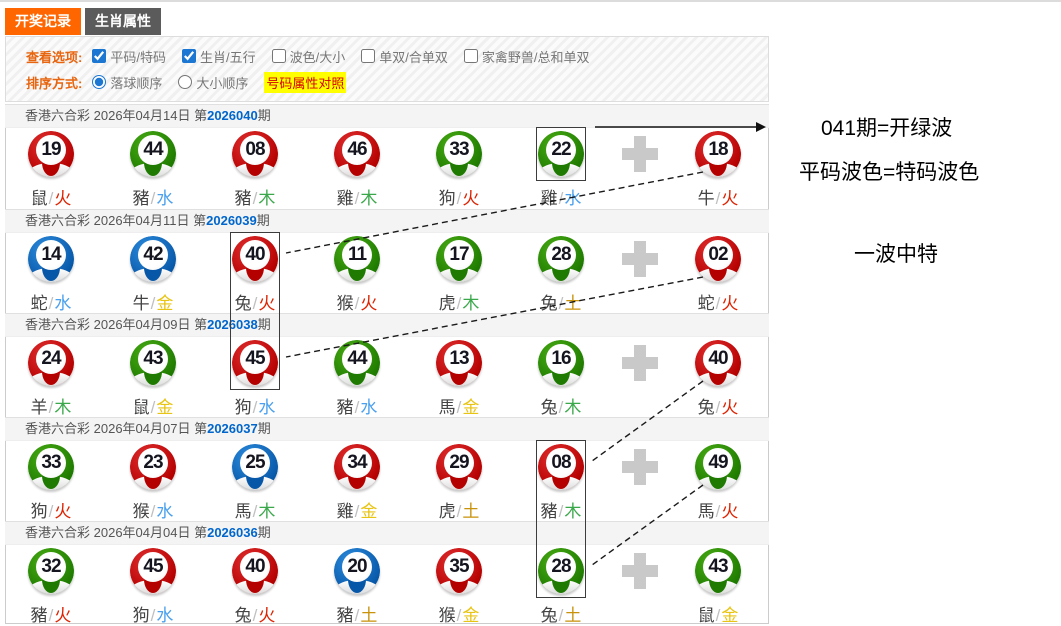 The image size is (1061, 626). What do you see at coordinates (357, 259) in the screenshot?
I see `ball-number: 11` at bounding box center [357, 259].